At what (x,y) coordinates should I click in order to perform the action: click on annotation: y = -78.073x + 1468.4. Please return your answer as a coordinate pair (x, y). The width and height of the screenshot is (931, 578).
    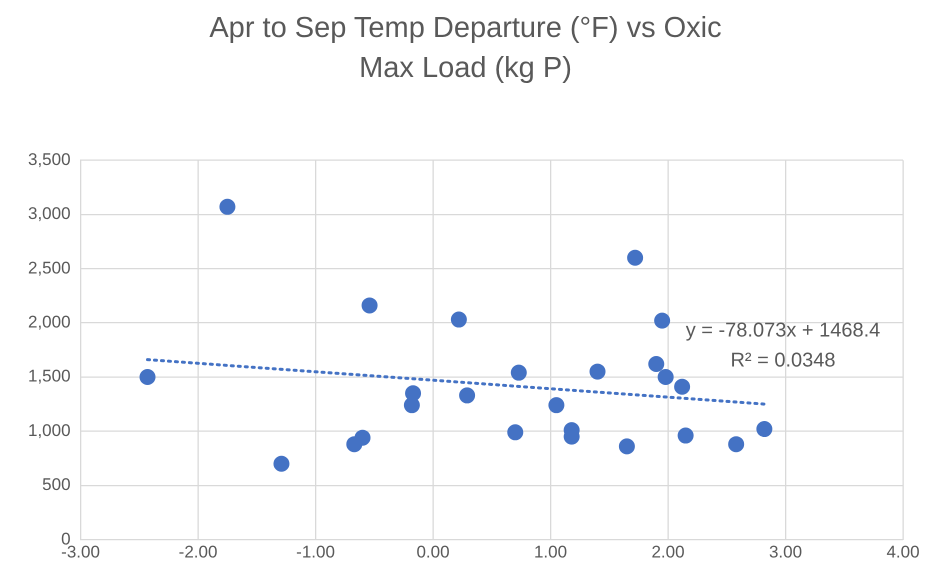
    Looking at the image, I should click on (783, 331).